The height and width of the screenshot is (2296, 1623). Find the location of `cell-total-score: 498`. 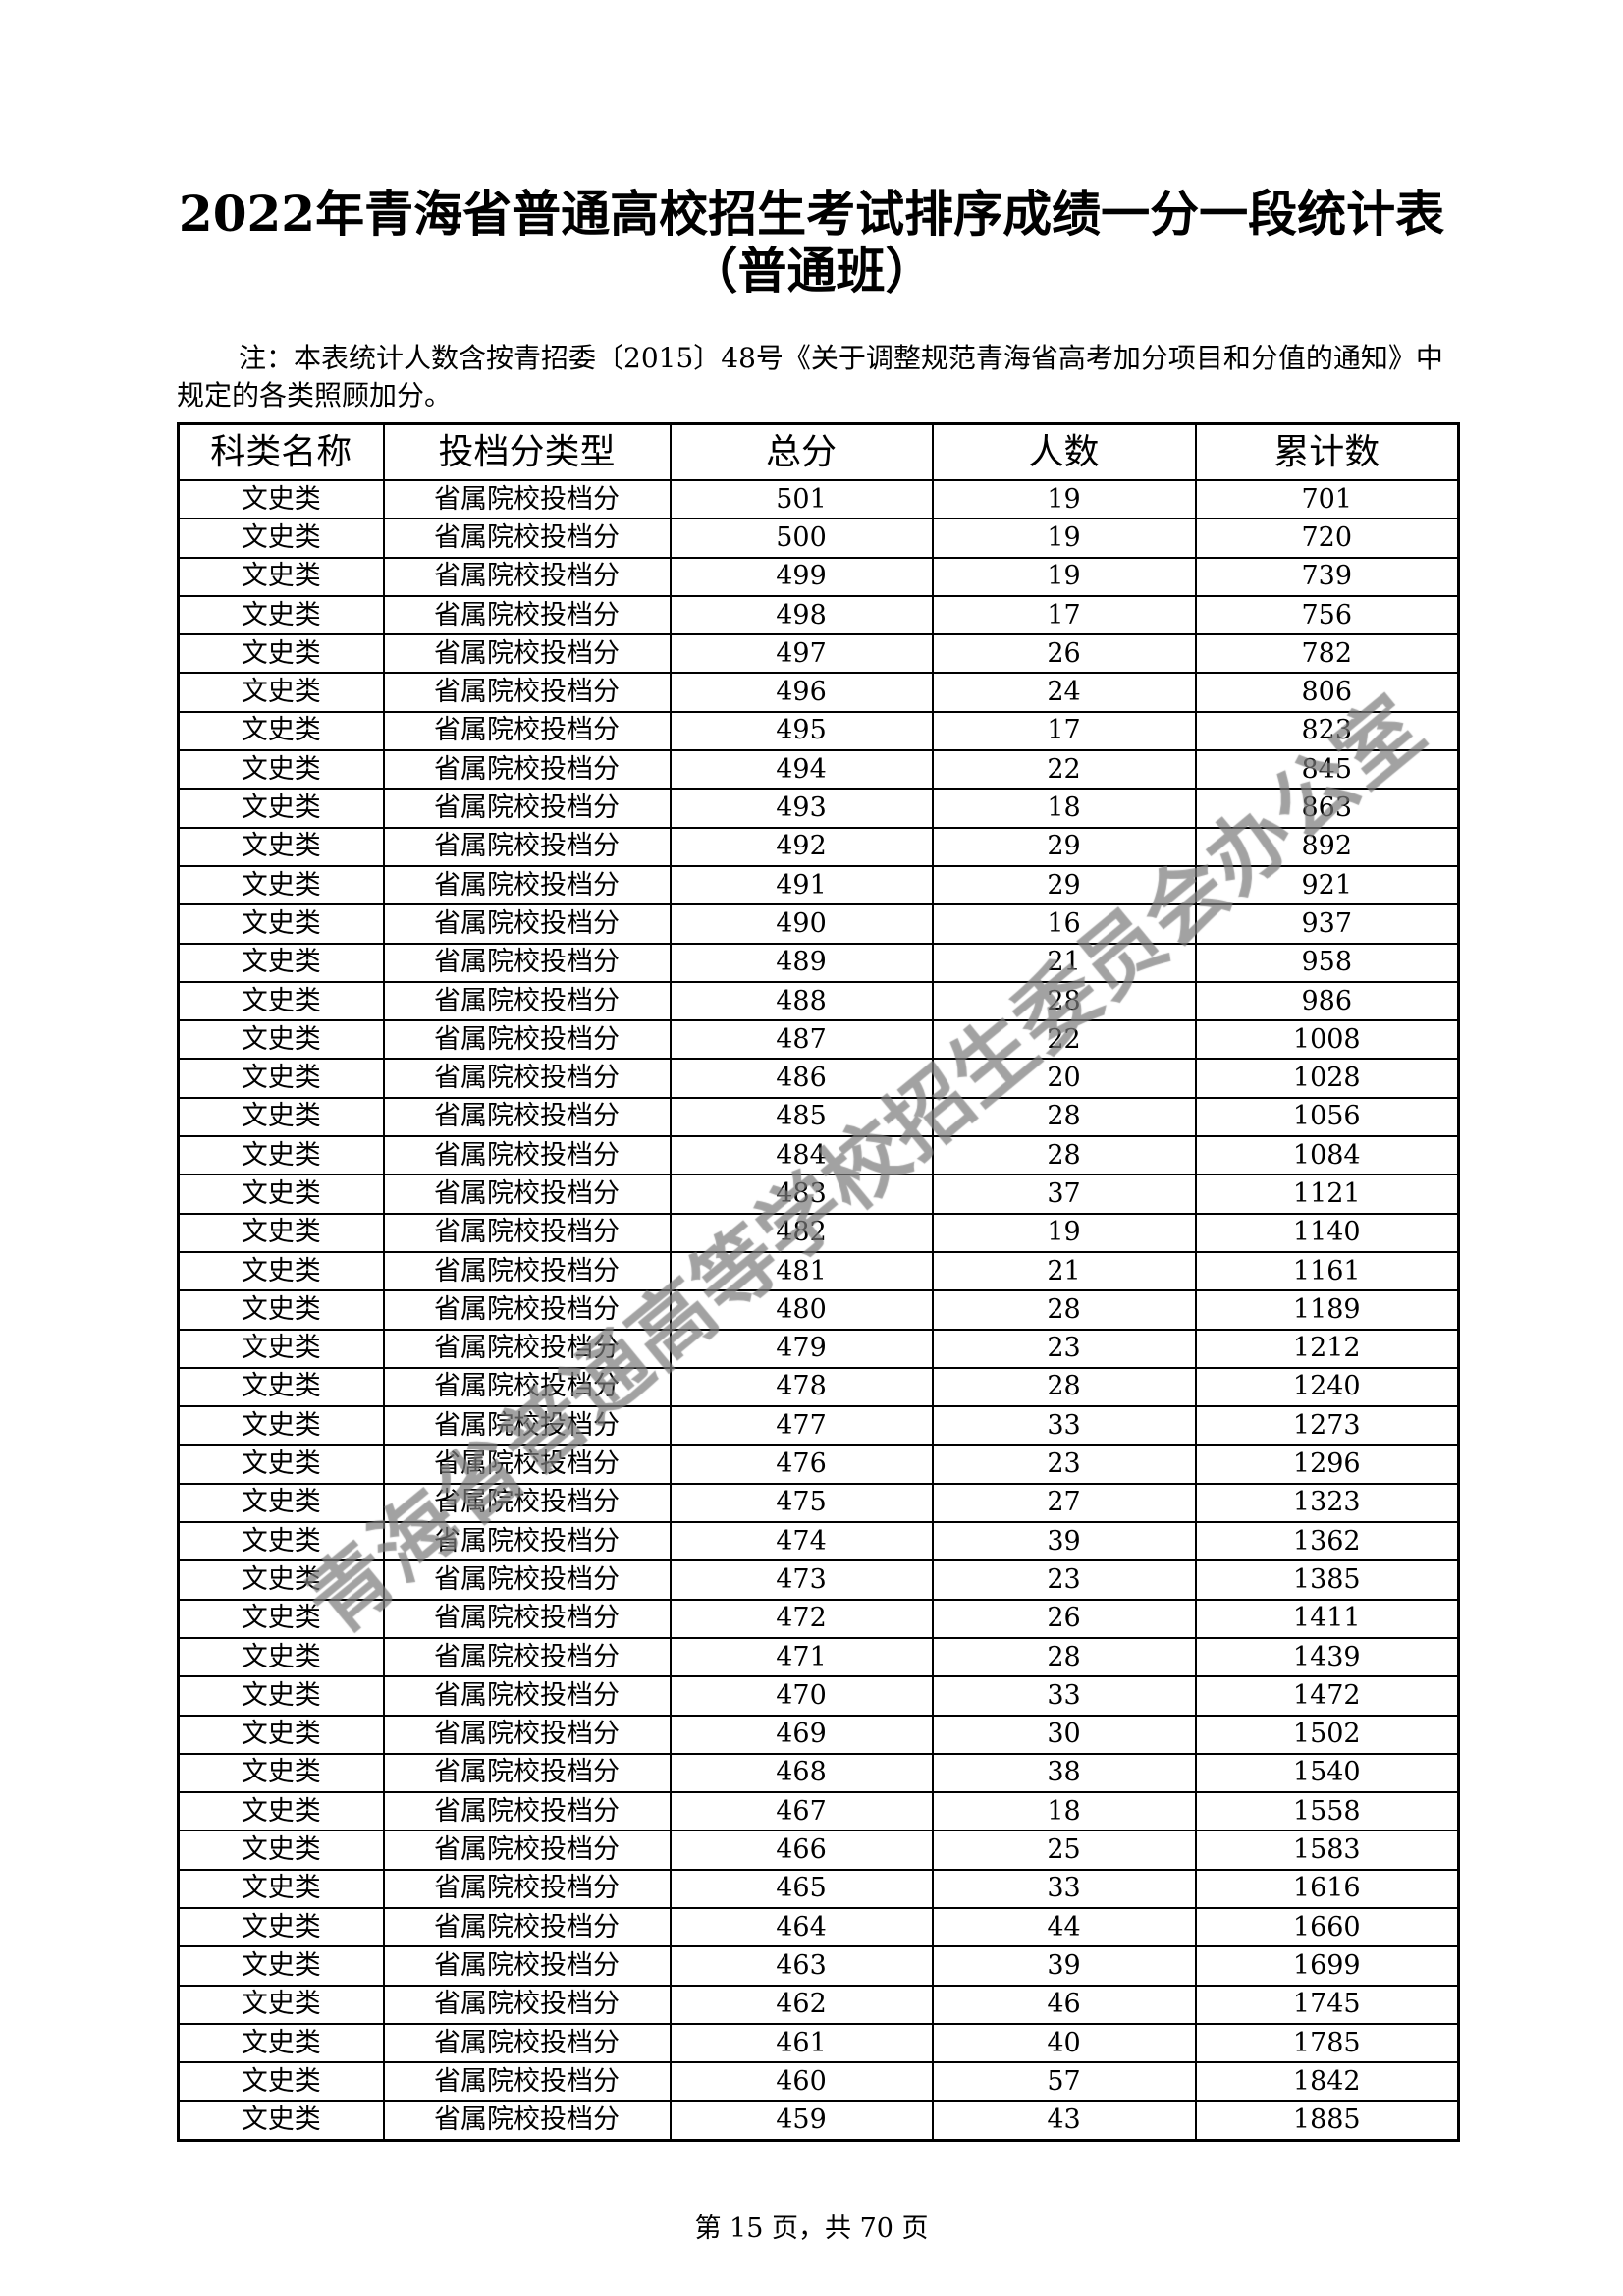

cell-total-score: 498 is located at coordinates (801, 615).